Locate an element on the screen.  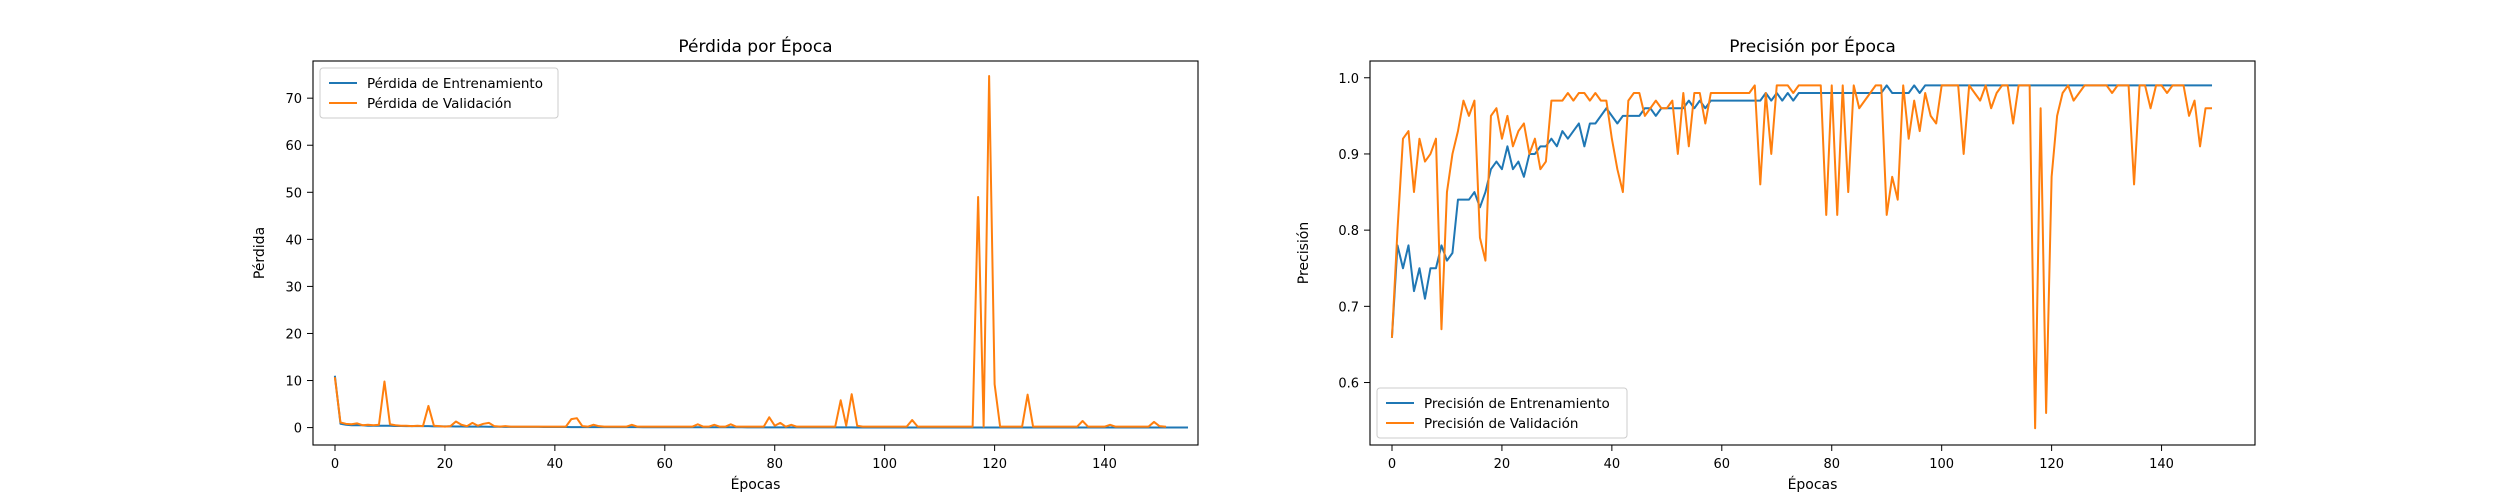
legend-label: Pérdida de Validación is located at coordinates (439, 104).